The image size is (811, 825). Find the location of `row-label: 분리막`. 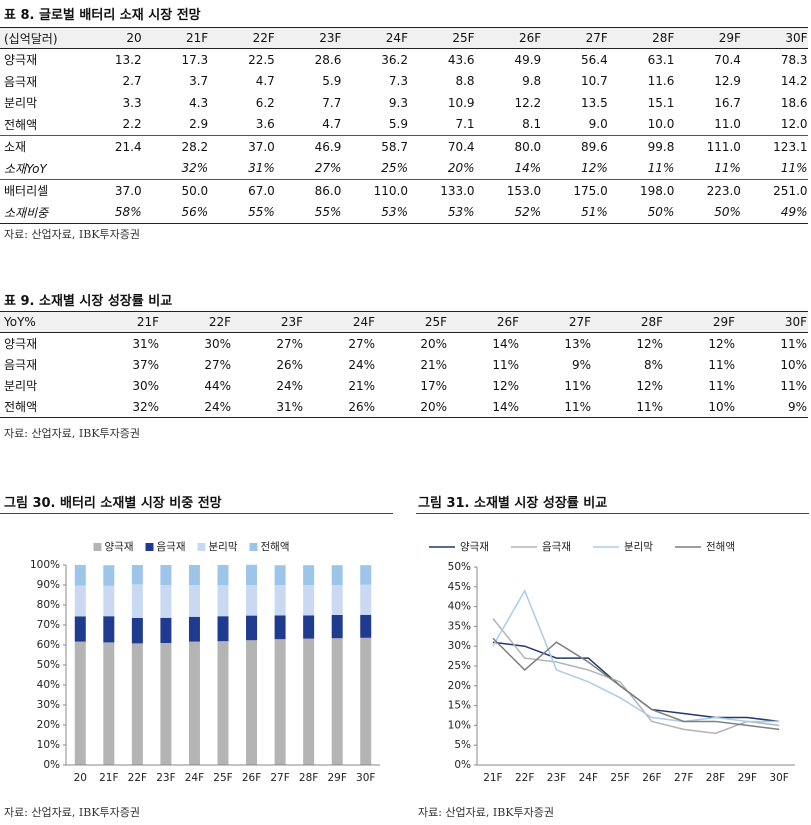

row-label: 분리막 is located at coordinates (21, 386).